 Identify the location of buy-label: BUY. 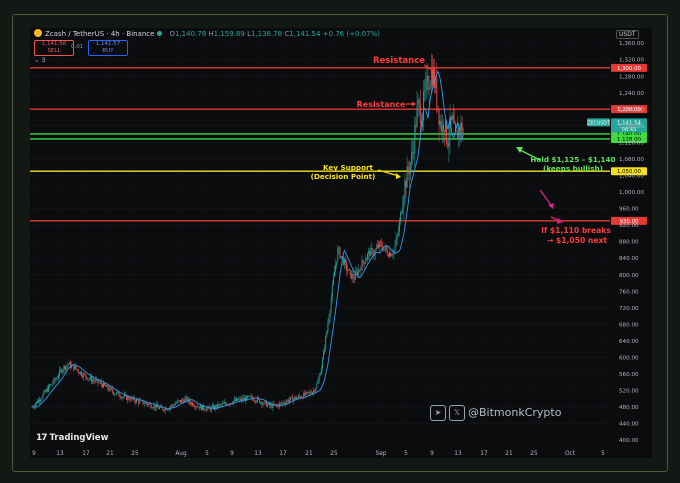
(108, 50).